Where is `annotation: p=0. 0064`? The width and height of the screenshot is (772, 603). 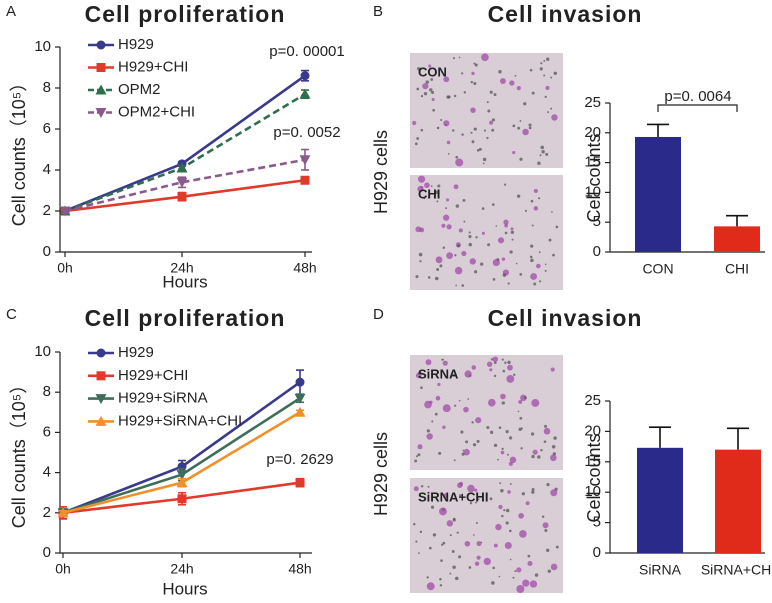
annotation: p=0. 0064 is located at coordinates (697, 96).